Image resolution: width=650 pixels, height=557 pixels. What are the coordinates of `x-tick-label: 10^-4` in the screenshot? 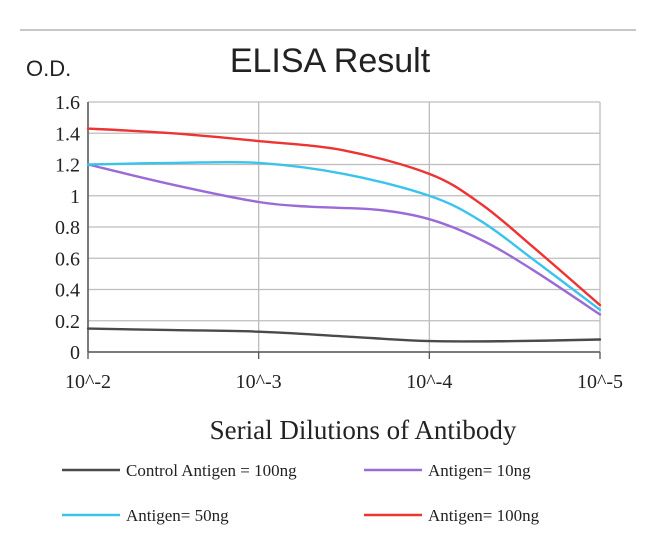 It's located at (429, 382).